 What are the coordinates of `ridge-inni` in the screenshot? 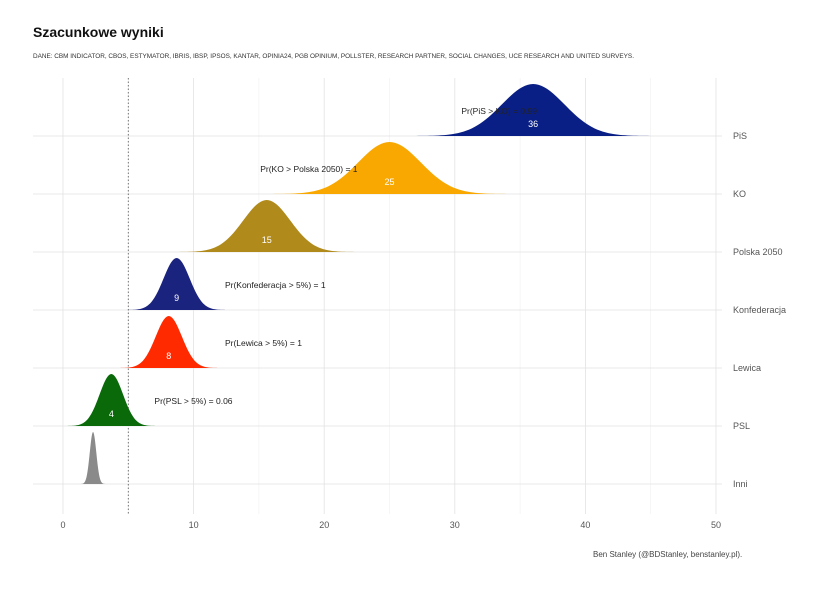 It's located at (93, 458).